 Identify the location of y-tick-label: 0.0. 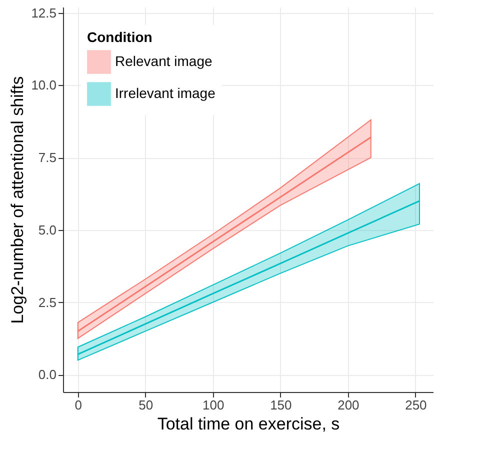
(47, 374).